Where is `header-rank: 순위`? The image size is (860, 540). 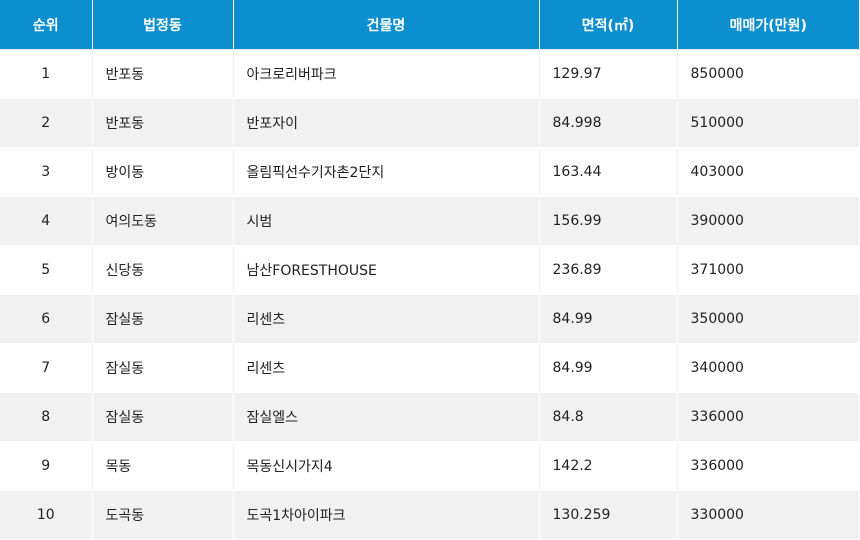
header-rank: 순위 is located at coordinates (46, 25).